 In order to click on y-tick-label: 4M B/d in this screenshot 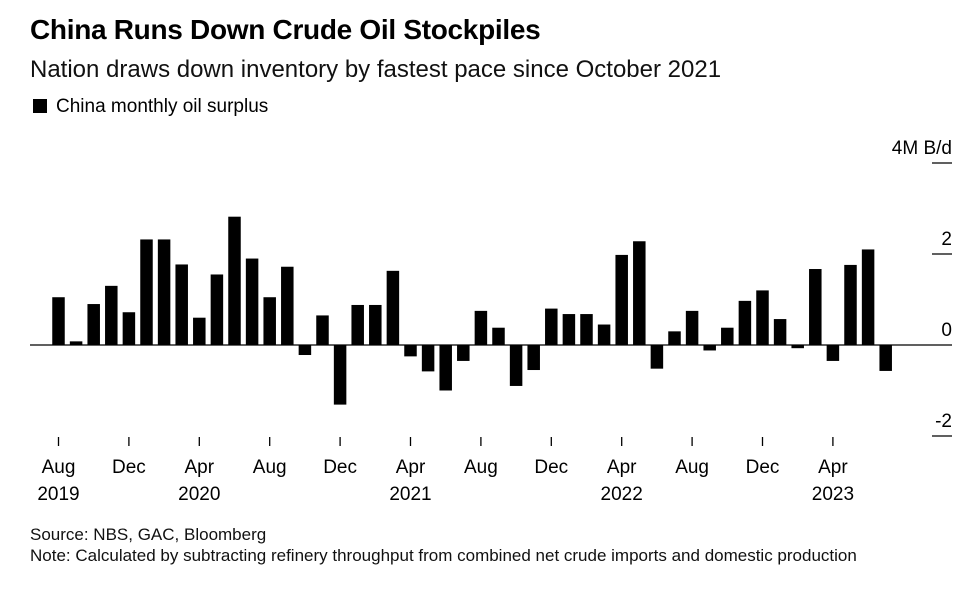, I will do `click(922, 148)`.